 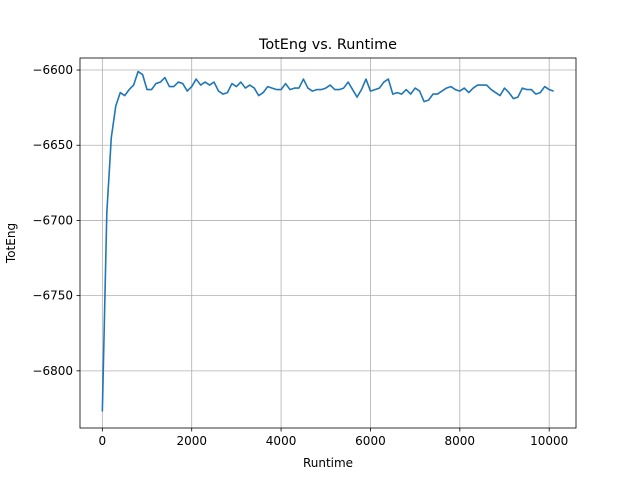 What do you see at coordinates (52, 296) in the screenshot?
I see `y-tick-label: −6750` at bounding box center [52, 296].